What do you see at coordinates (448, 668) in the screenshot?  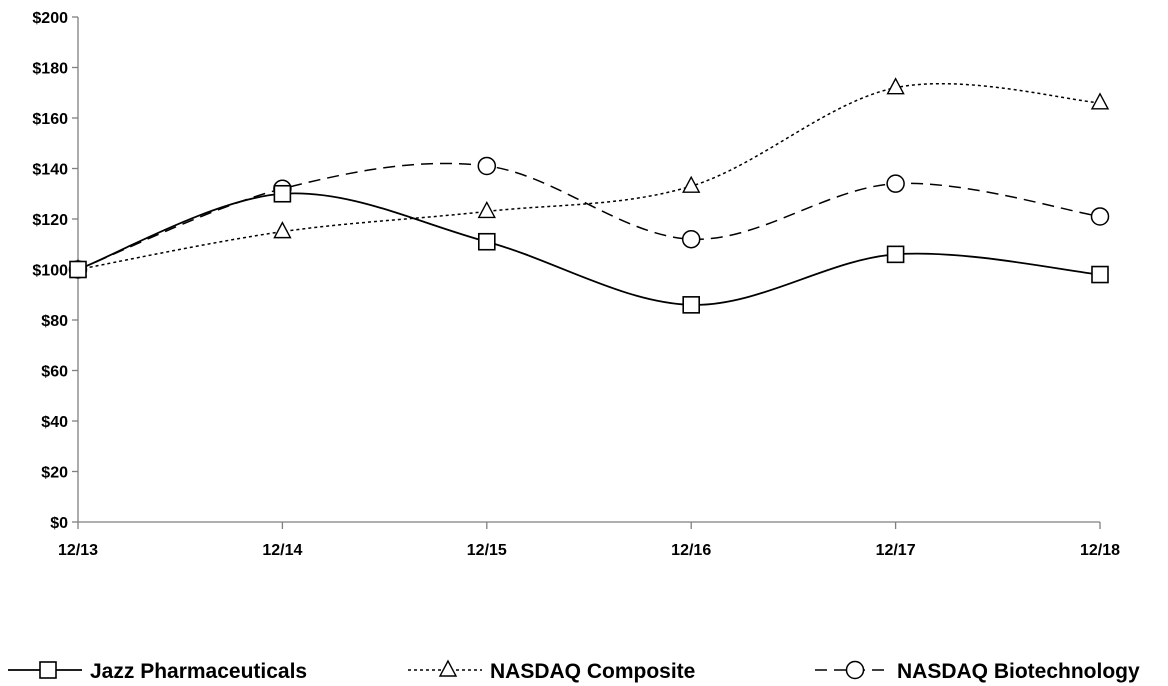 I see `legend-marker-triangle` at bounding box center [448, 668].